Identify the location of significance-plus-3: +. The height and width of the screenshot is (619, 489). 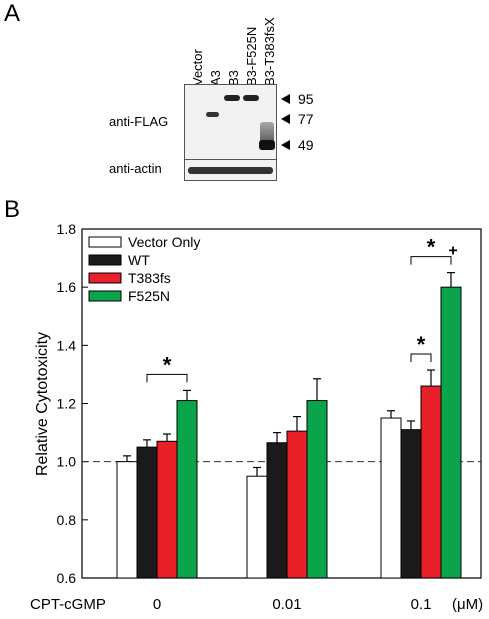
(452, 251).